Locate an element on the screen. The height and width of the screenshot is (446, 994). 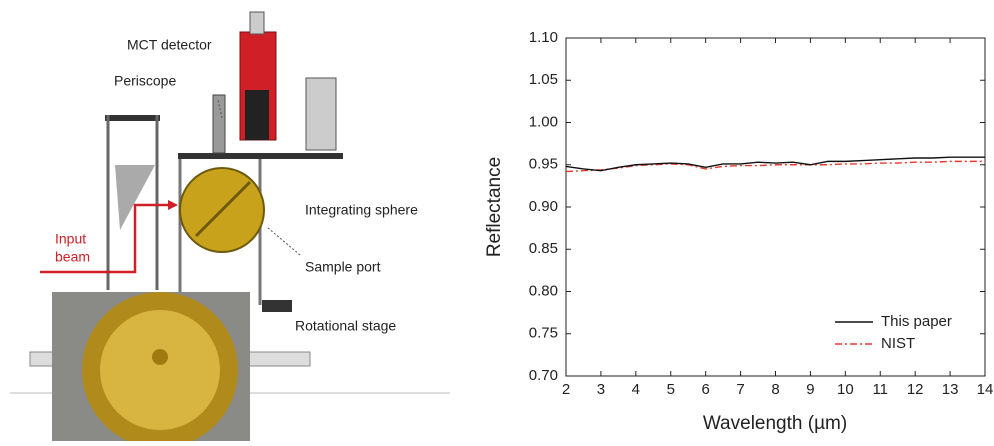
x-tick-label: 3 is located at coordinates (601, 389).